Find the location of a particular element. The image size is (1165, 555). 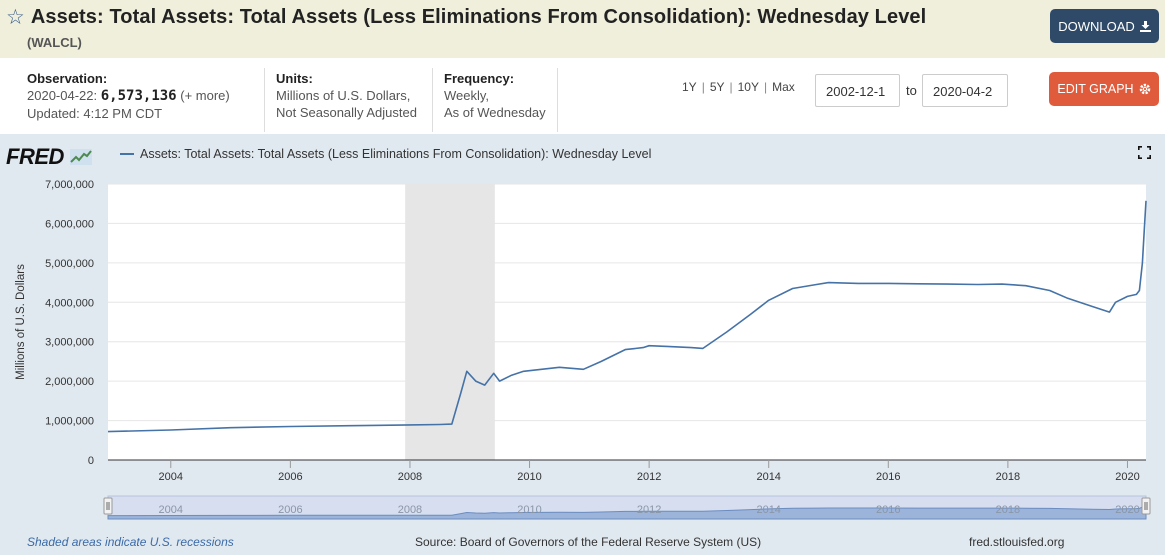

edit-graph-button: EDIT GRAPH is located at coordinates (1104, 89).